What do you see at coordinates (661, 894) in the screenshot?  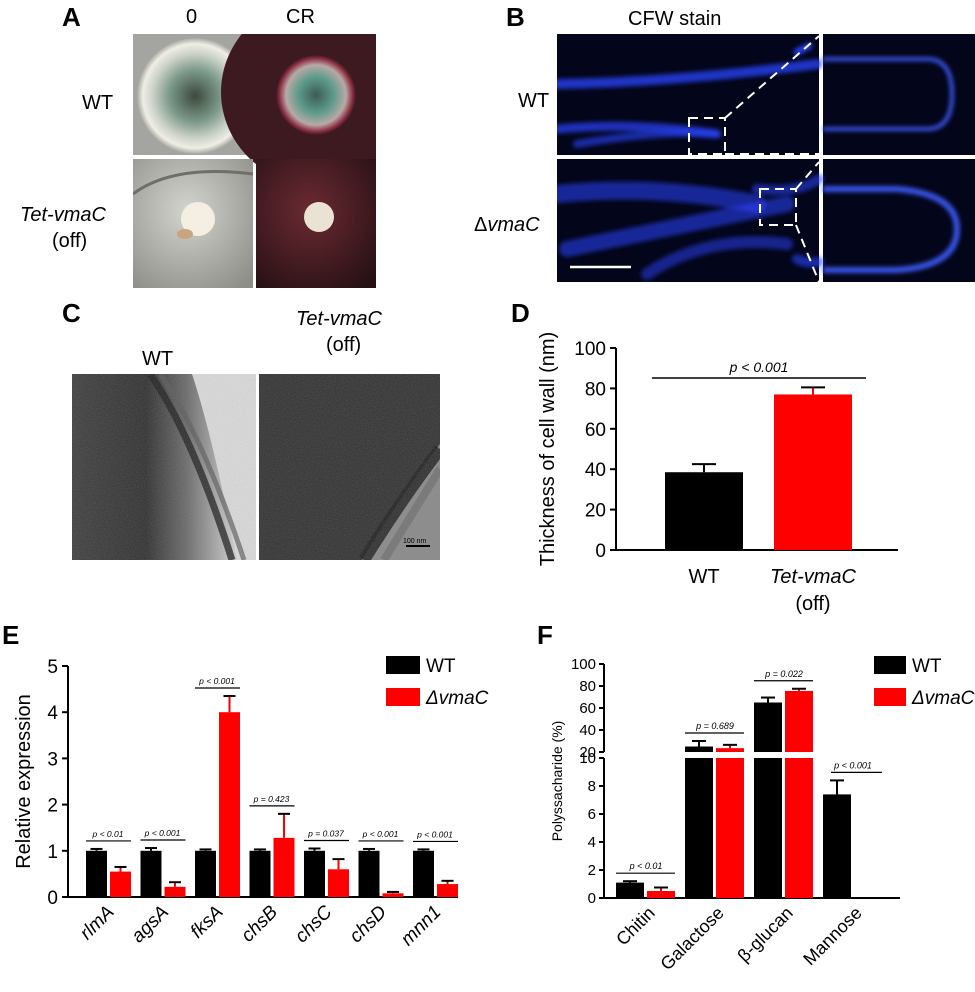 I see `bar-Chitin-mutant` at bounding box center [661, 894].